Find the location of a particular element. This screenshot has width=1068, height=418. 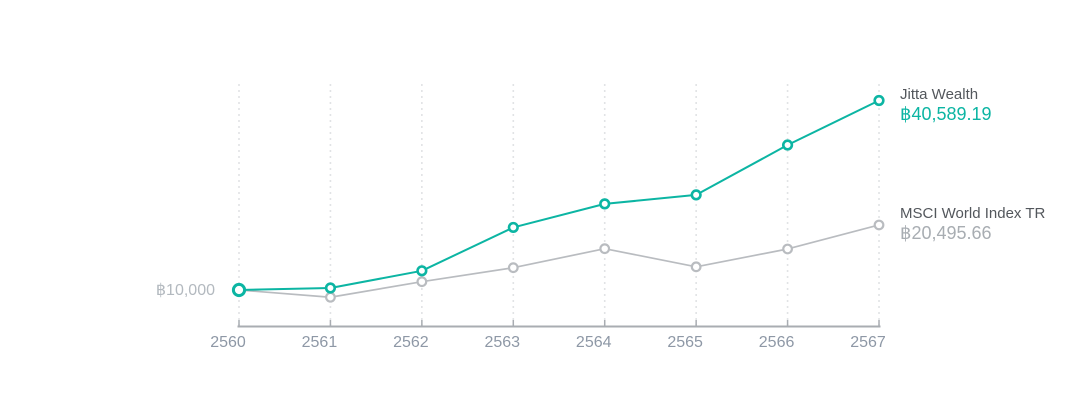

legend-msci-value: ฿20,495.66 is located at coordinates (946, 233).